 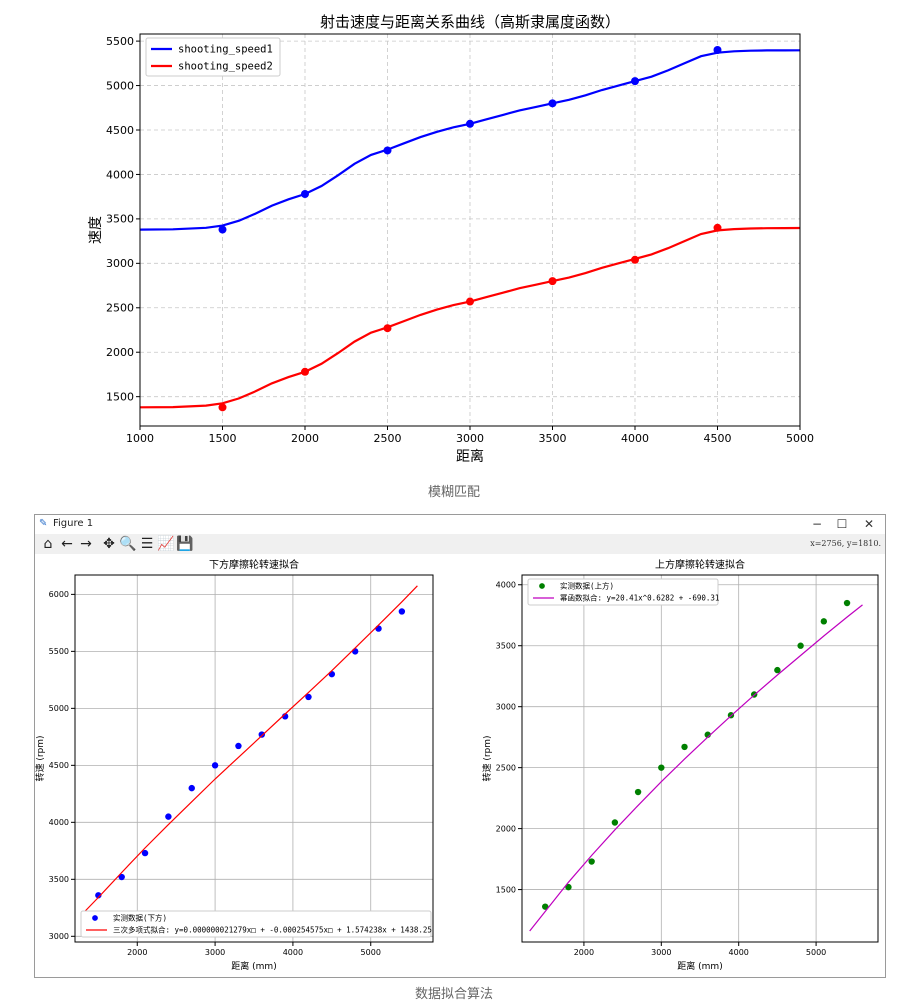 I want to click on edit-axis-icon: 📈, so click(x=166, y=544).